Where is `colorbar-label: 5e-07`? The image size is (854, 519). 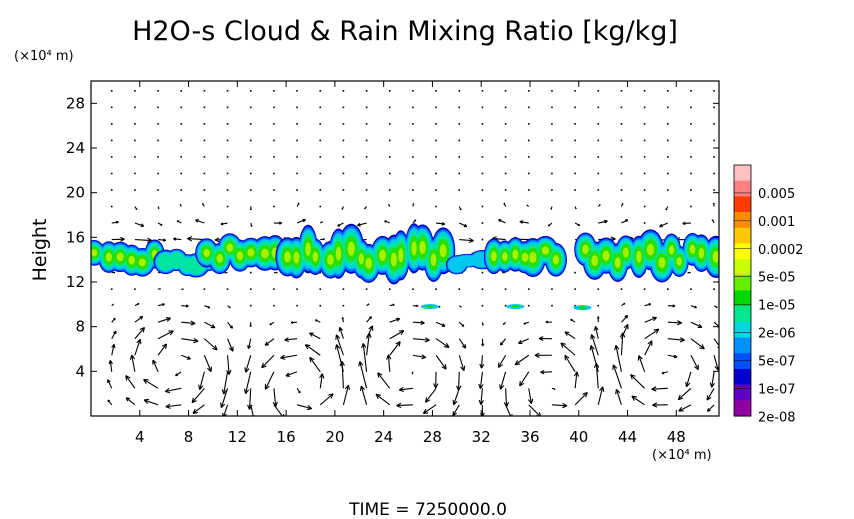 colorbar-label: 5e-07 is located at coordinates (777, 361).